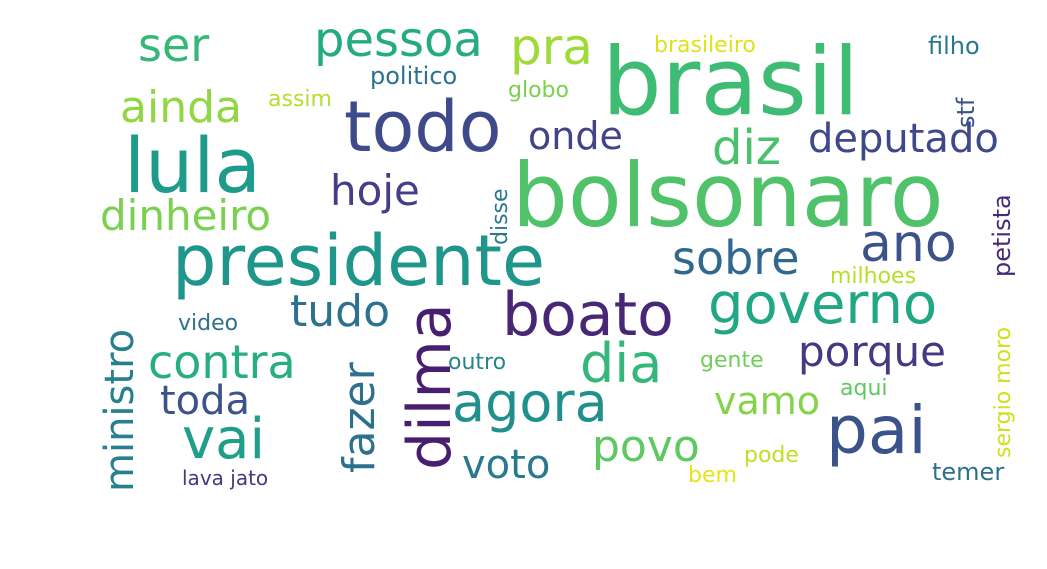 The width and height of the screenshot is (1047, 569). What do you see at coordinates (477, 362) in the screenshot?
I see `word-outro: outro` at bounding box center [477, 362].